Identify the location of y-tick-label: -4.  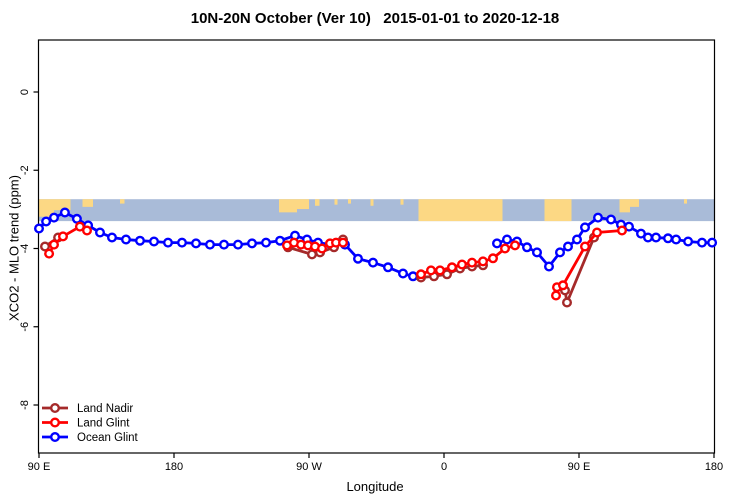
(25, 249).